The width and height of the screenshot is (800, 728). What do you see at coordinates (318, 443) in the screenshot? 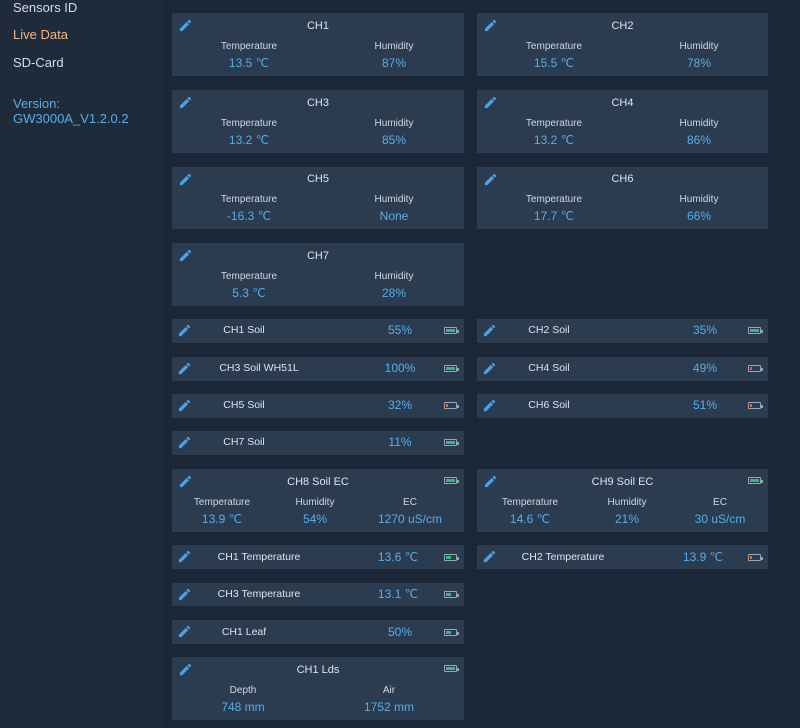
I see `soil-row-ch7: CH7 Soil 11%` at bounding box center [318, 443].